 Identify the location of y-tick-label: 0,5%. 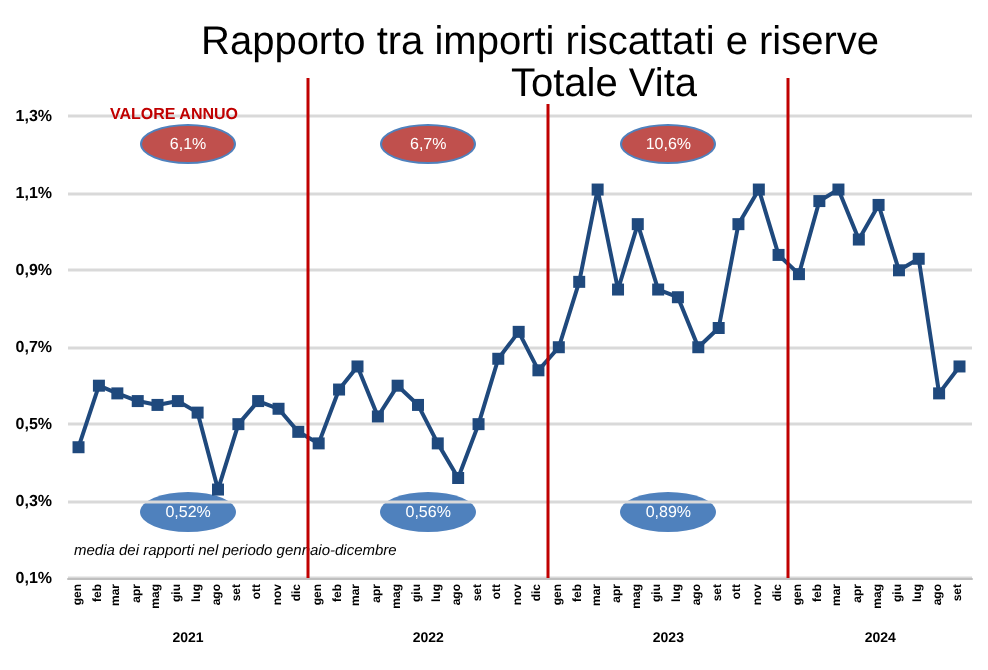
(33, 424).